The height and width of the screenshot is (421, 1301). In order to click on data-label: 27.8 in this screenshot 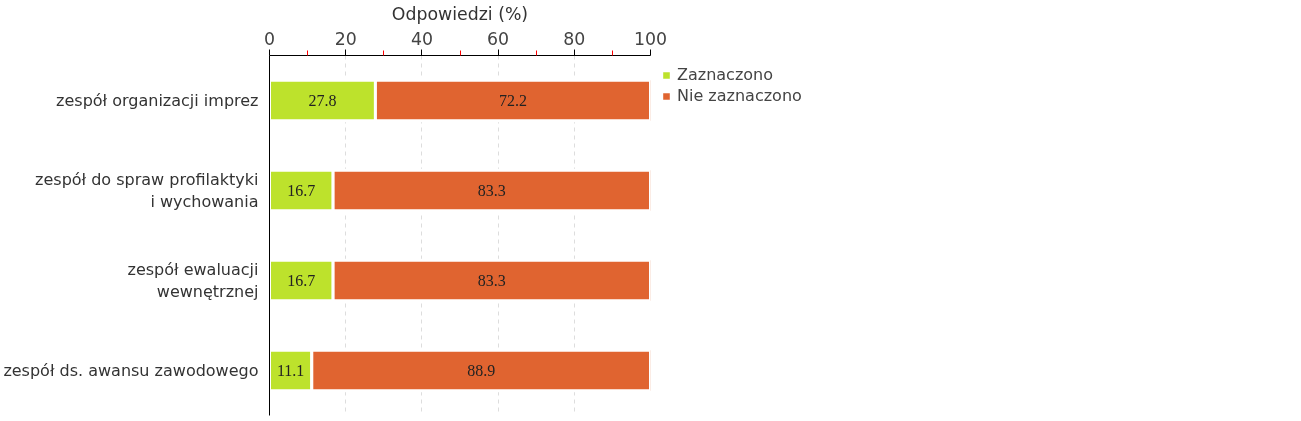, I will do `click(322, 100)`.